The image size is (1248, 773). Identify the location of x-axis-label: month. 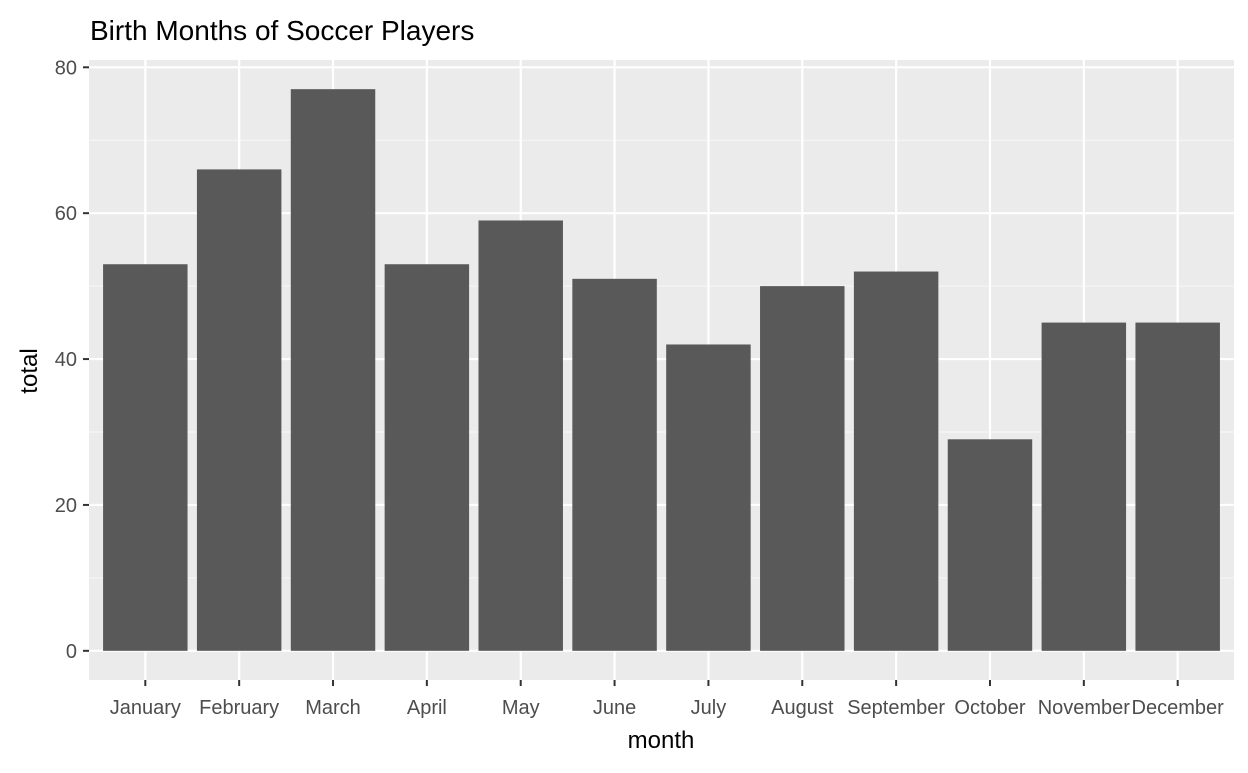
(661, 740).